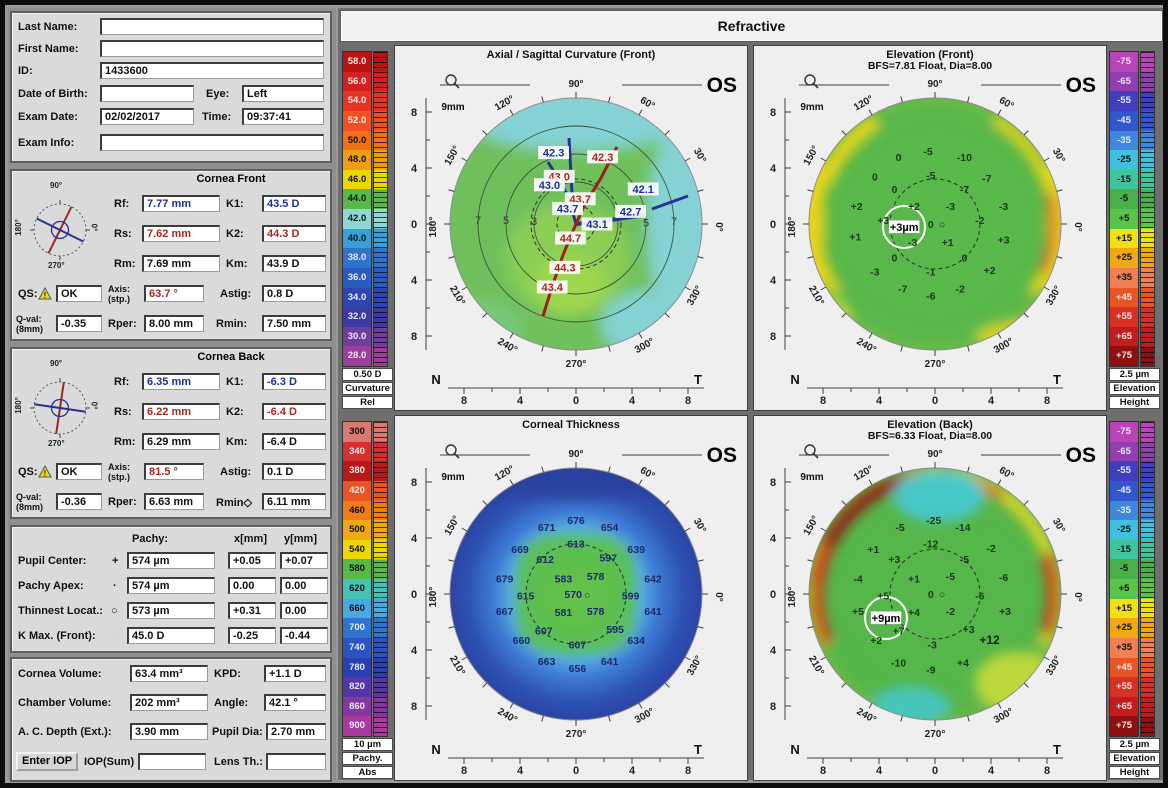 The width and height of the screenshot is (1168, 788). Describe the element at coordinates (435, 749) in the screenshot. I see `nasal-label: N` at that location.